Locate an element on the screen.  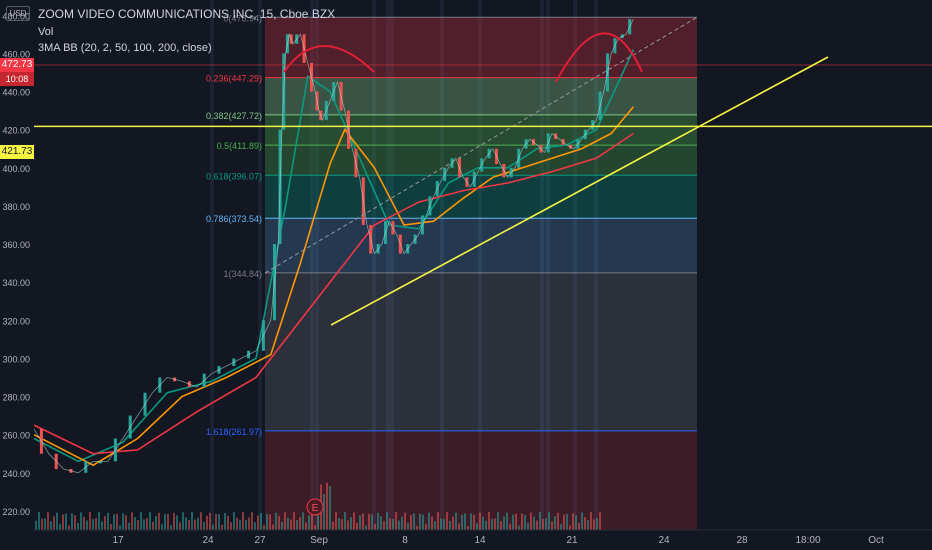
x-tick-label: Sep is located at coordinates (319, 540).